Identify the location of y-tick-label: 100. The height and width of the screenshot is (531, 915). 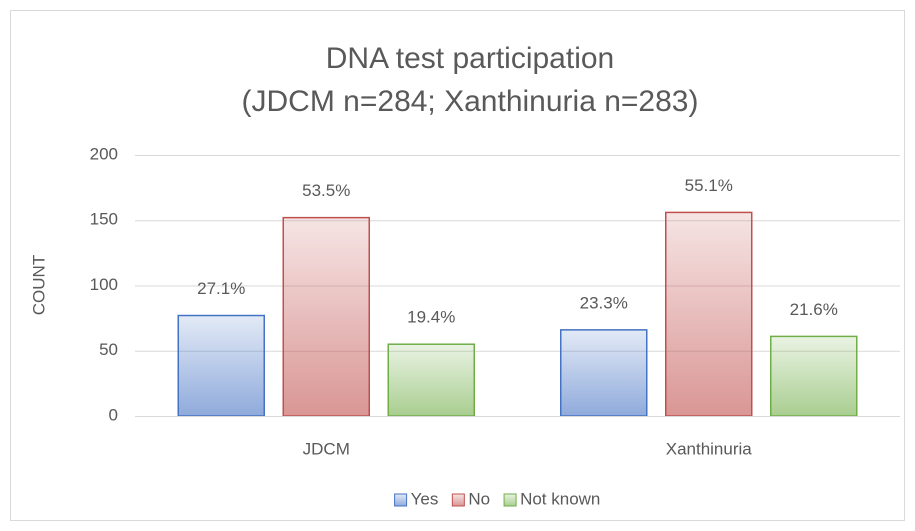
(104, 284).